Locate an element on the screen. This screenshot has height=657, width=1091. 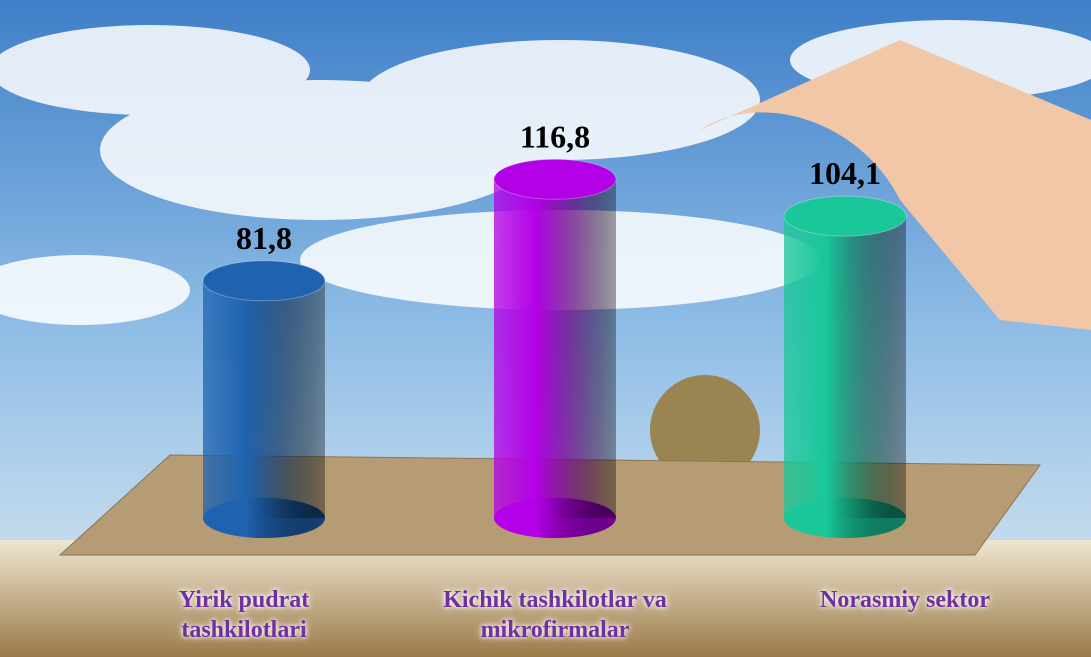
value-label: 116,8 is located at coordinates (555, 136).